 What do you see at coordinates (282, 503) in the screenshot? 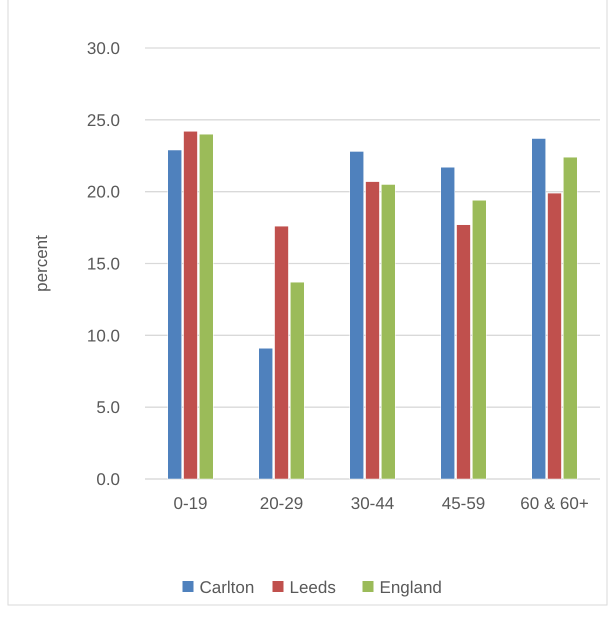
I see `x-tick-label: 20-29` at bounding box center [282, 503].